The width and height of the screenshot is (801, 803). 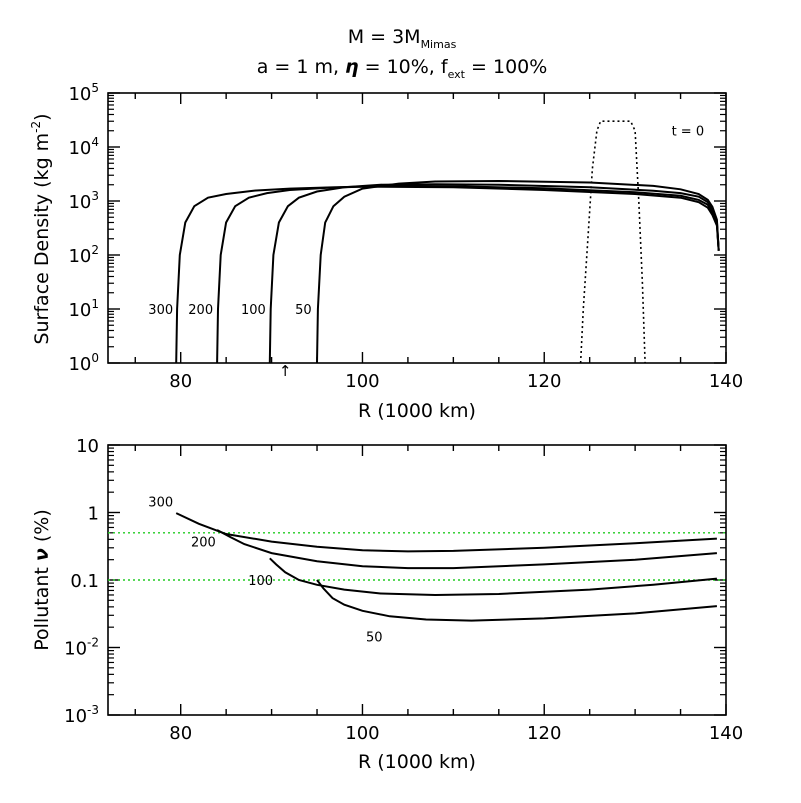 What do you see at coordinates (81, 648) in the screenshot?
I see `y-tick-label: 10⁻²` at bounding box center [81, 648].